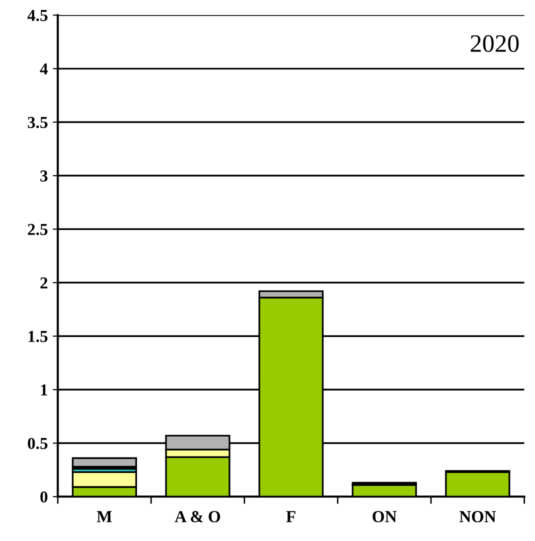  What do you see at coordinates (38, 336) in the screenshot?
I see `y-tick-label: 1.5` at bounding box center [38, 336].